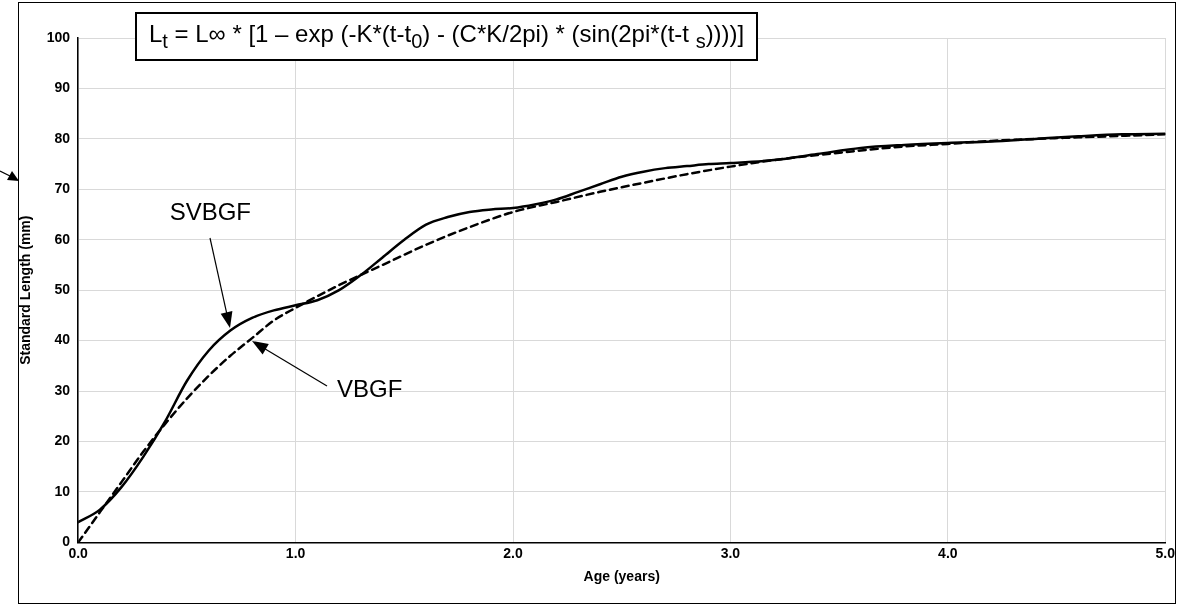 This screenshot has width=1178, height=608. Describe the element at coordinates (62, 238) in the screenshot. I see `y-tick-label: 60` at that location.